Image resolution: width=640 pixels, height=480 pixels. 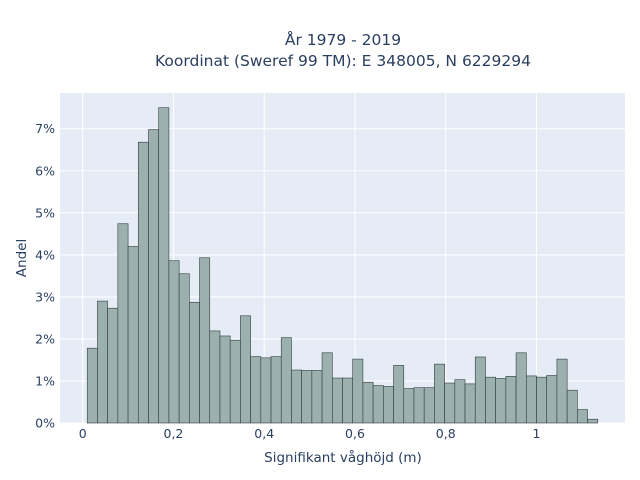 What do you see at coordinates (45, 212) in the screenshot?
I see `y-tick-label: 5%` at bounding box center [45, 212].